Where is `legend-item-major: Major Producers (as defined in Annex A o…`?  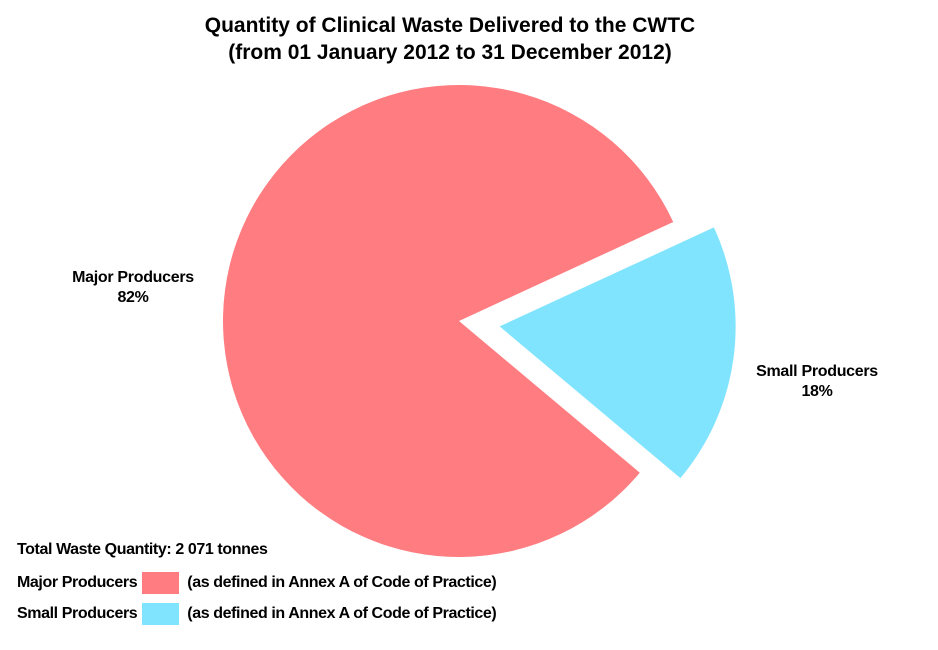 legend-item-major: Major Producers (as defined in Annex A o… is located at coordinates (257, 583).